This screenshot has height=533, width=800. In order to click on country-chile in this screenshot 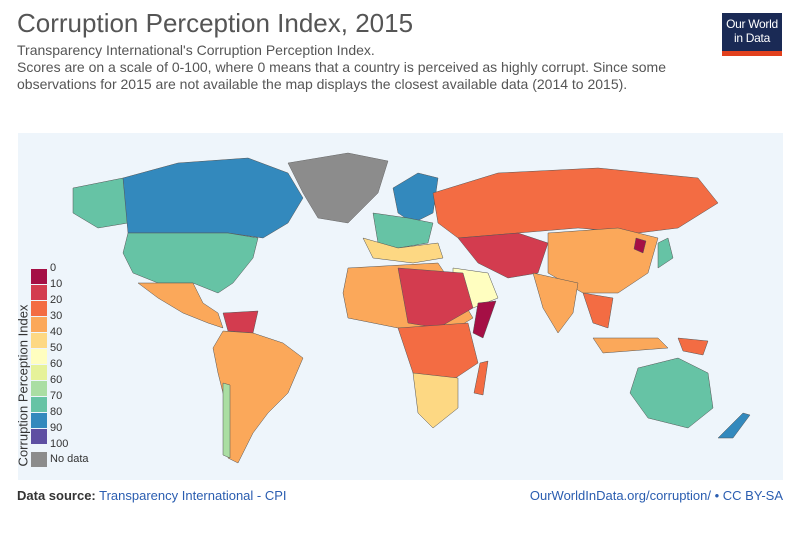, I will do `click(226, 420)`.